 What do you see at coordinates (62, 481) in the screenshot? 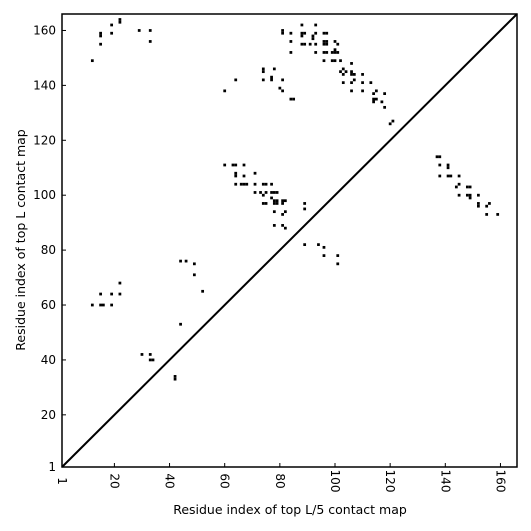
I see `x-tick-label: 1` at bounding box center [62, 481].